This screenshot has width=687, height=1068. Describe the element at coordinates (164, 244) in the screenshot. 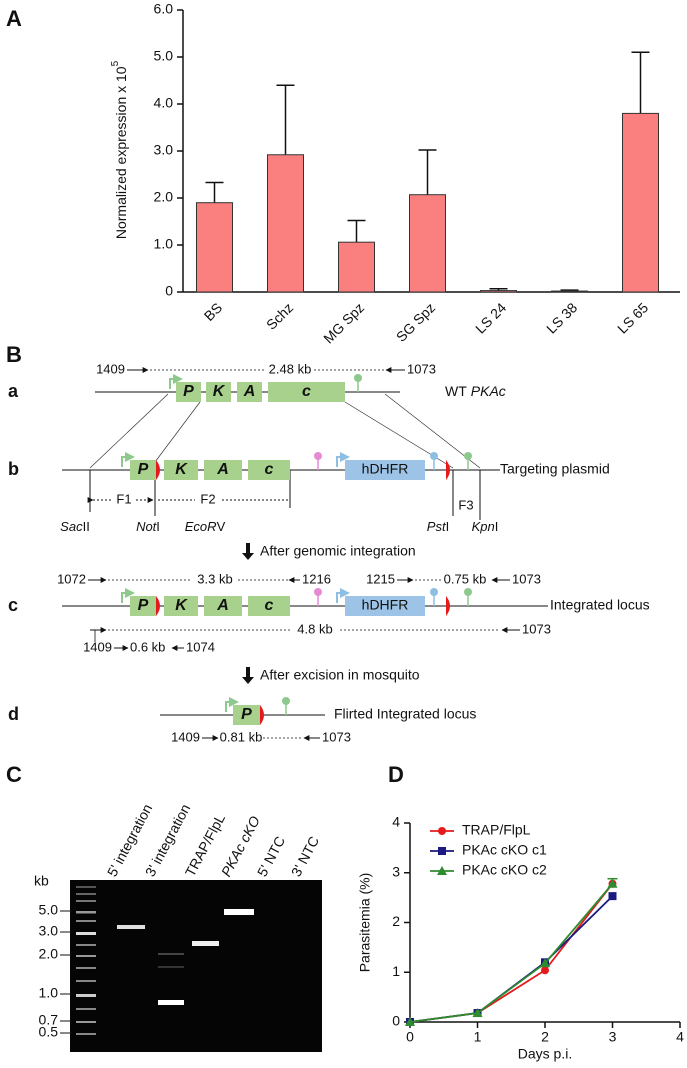

I see `y-tick-label: 1.0` at that location.